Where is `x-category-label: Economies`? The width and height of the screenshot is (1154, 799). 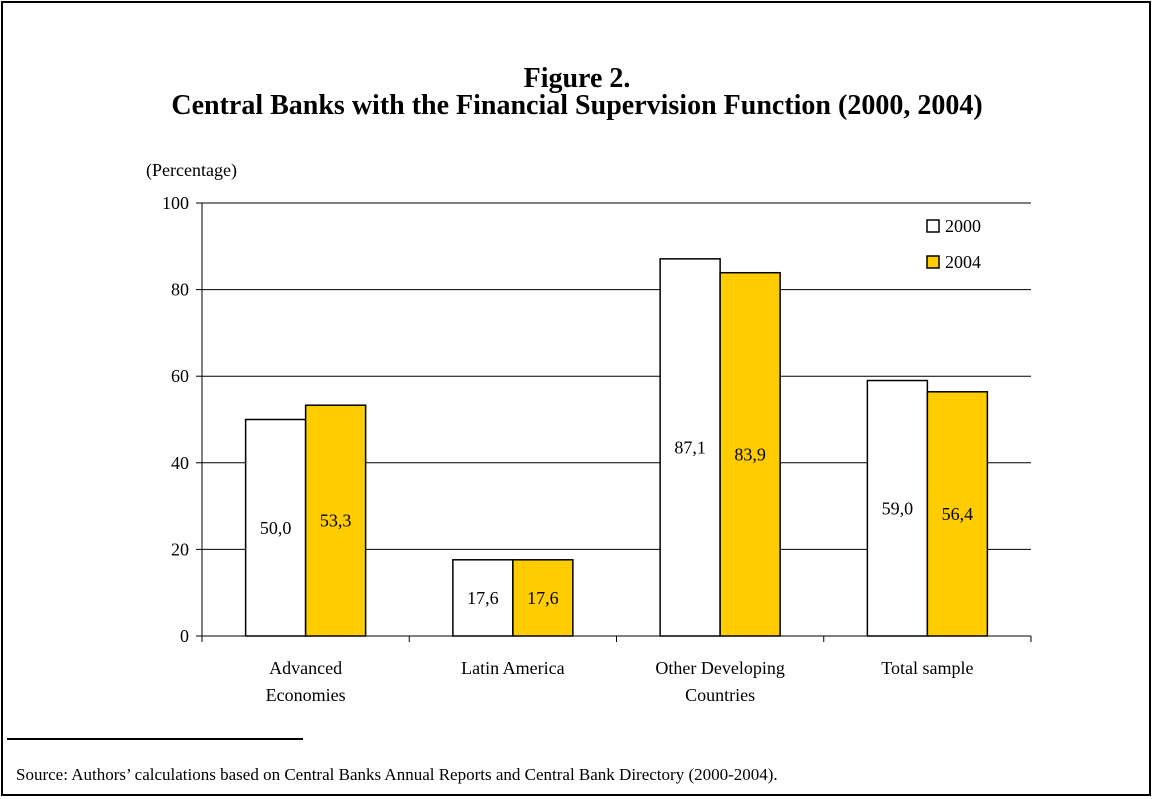
x-category-label: Economies is located at coordinates (306, 695).